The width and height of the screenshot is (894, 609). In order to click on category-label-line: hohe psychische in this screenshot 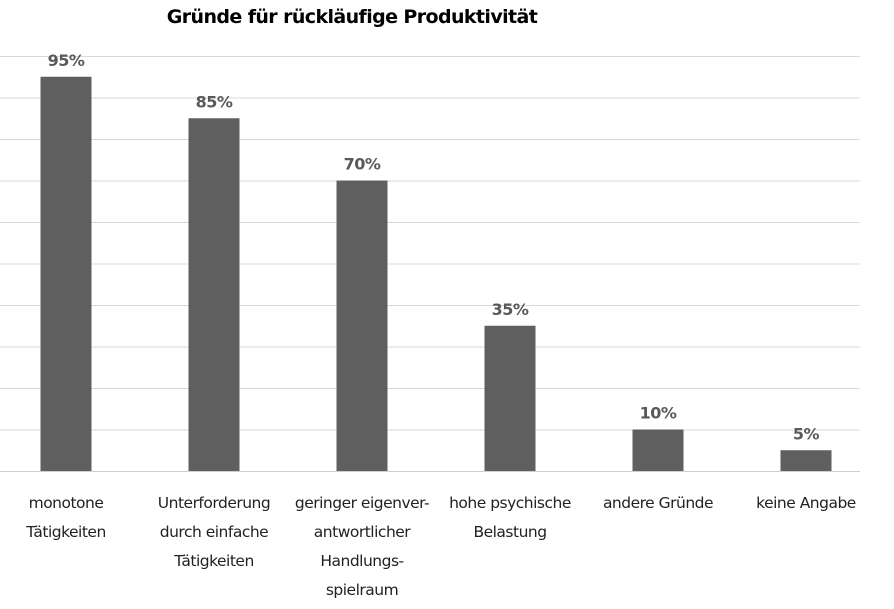, I will do `click(510, 503)`.